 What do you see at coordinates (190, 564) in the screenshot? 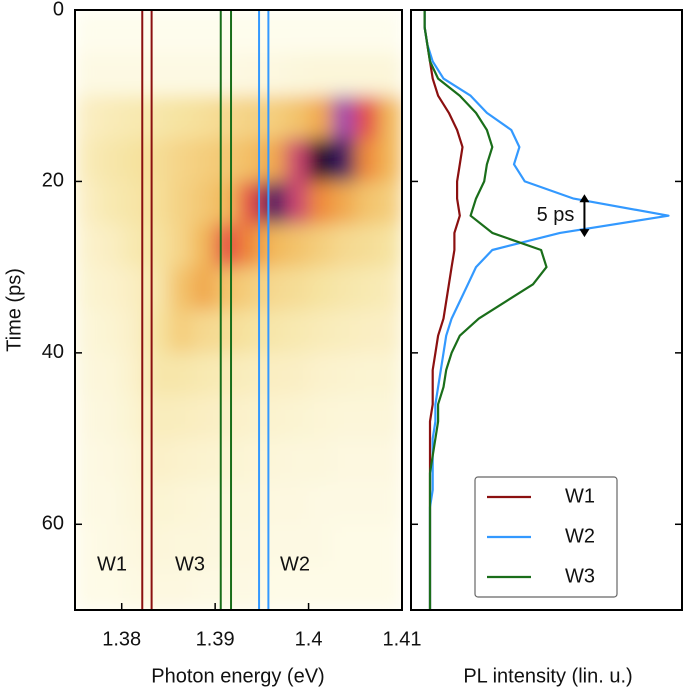
I see `window-label: W3` at bounding box center [190, 564].